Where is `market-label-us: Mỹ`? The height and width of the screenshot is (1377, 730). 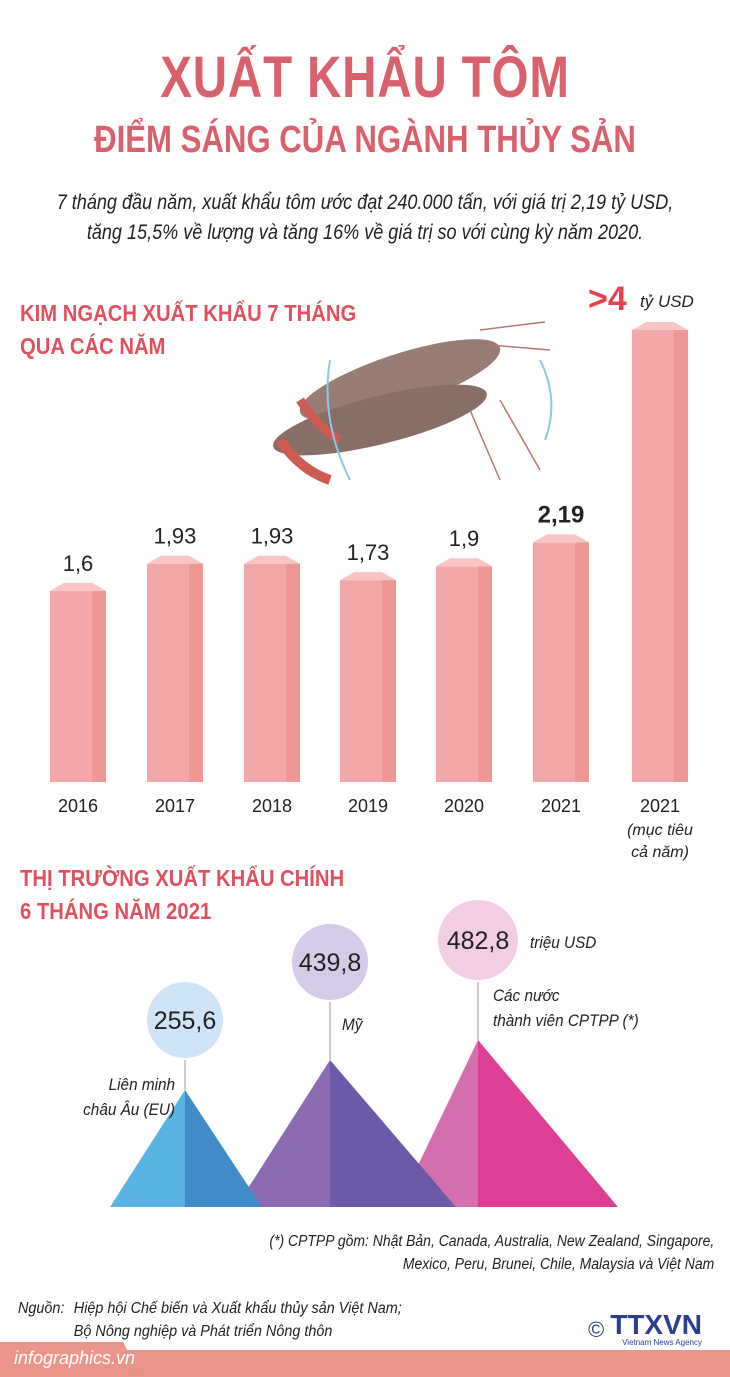
market-label-us: Mỹ is located at coordinates (352, 1024).